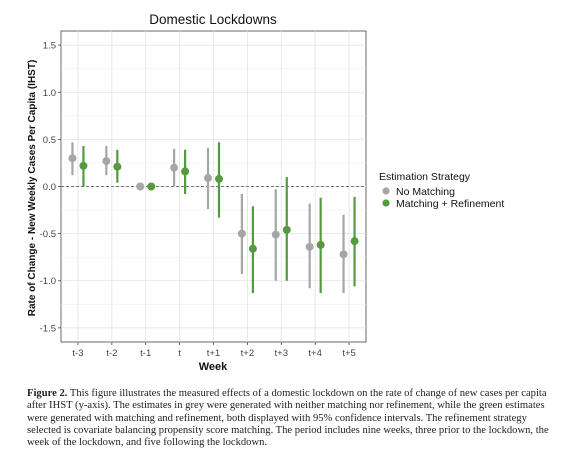  Describe the element at coordinates (47, 393) in the screenshot. I see `caption-label: Figure 2.` at that location.